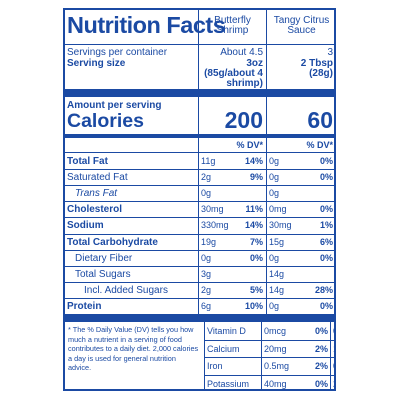  I want to click on vitamin-a-amt: 40mg, so click(275, 384).